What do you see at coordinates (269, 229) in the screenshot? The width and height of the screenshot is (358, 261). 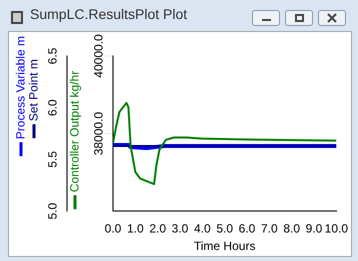 I see `x-tick-label: 7.0` at bounding box center [269, 229].